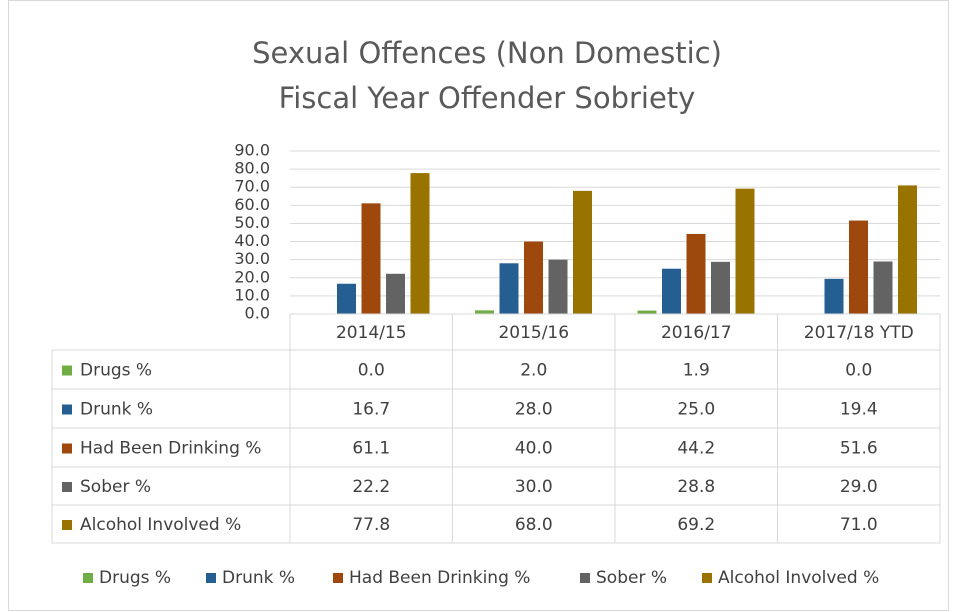 The image size is (956, 612). Describe the element at coordinates (371, 487) in the screenshot. I see `table-cell: 22.2` at that location.